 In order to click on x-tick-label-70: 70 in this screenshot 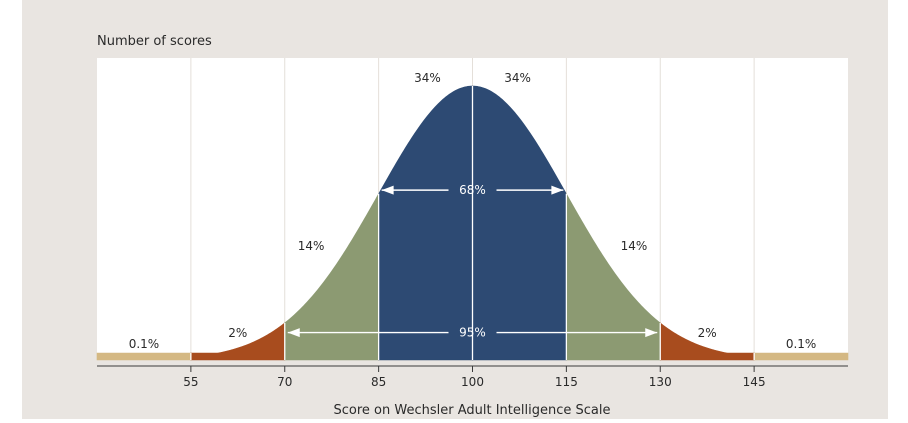, I will do `click(284, 382)`.